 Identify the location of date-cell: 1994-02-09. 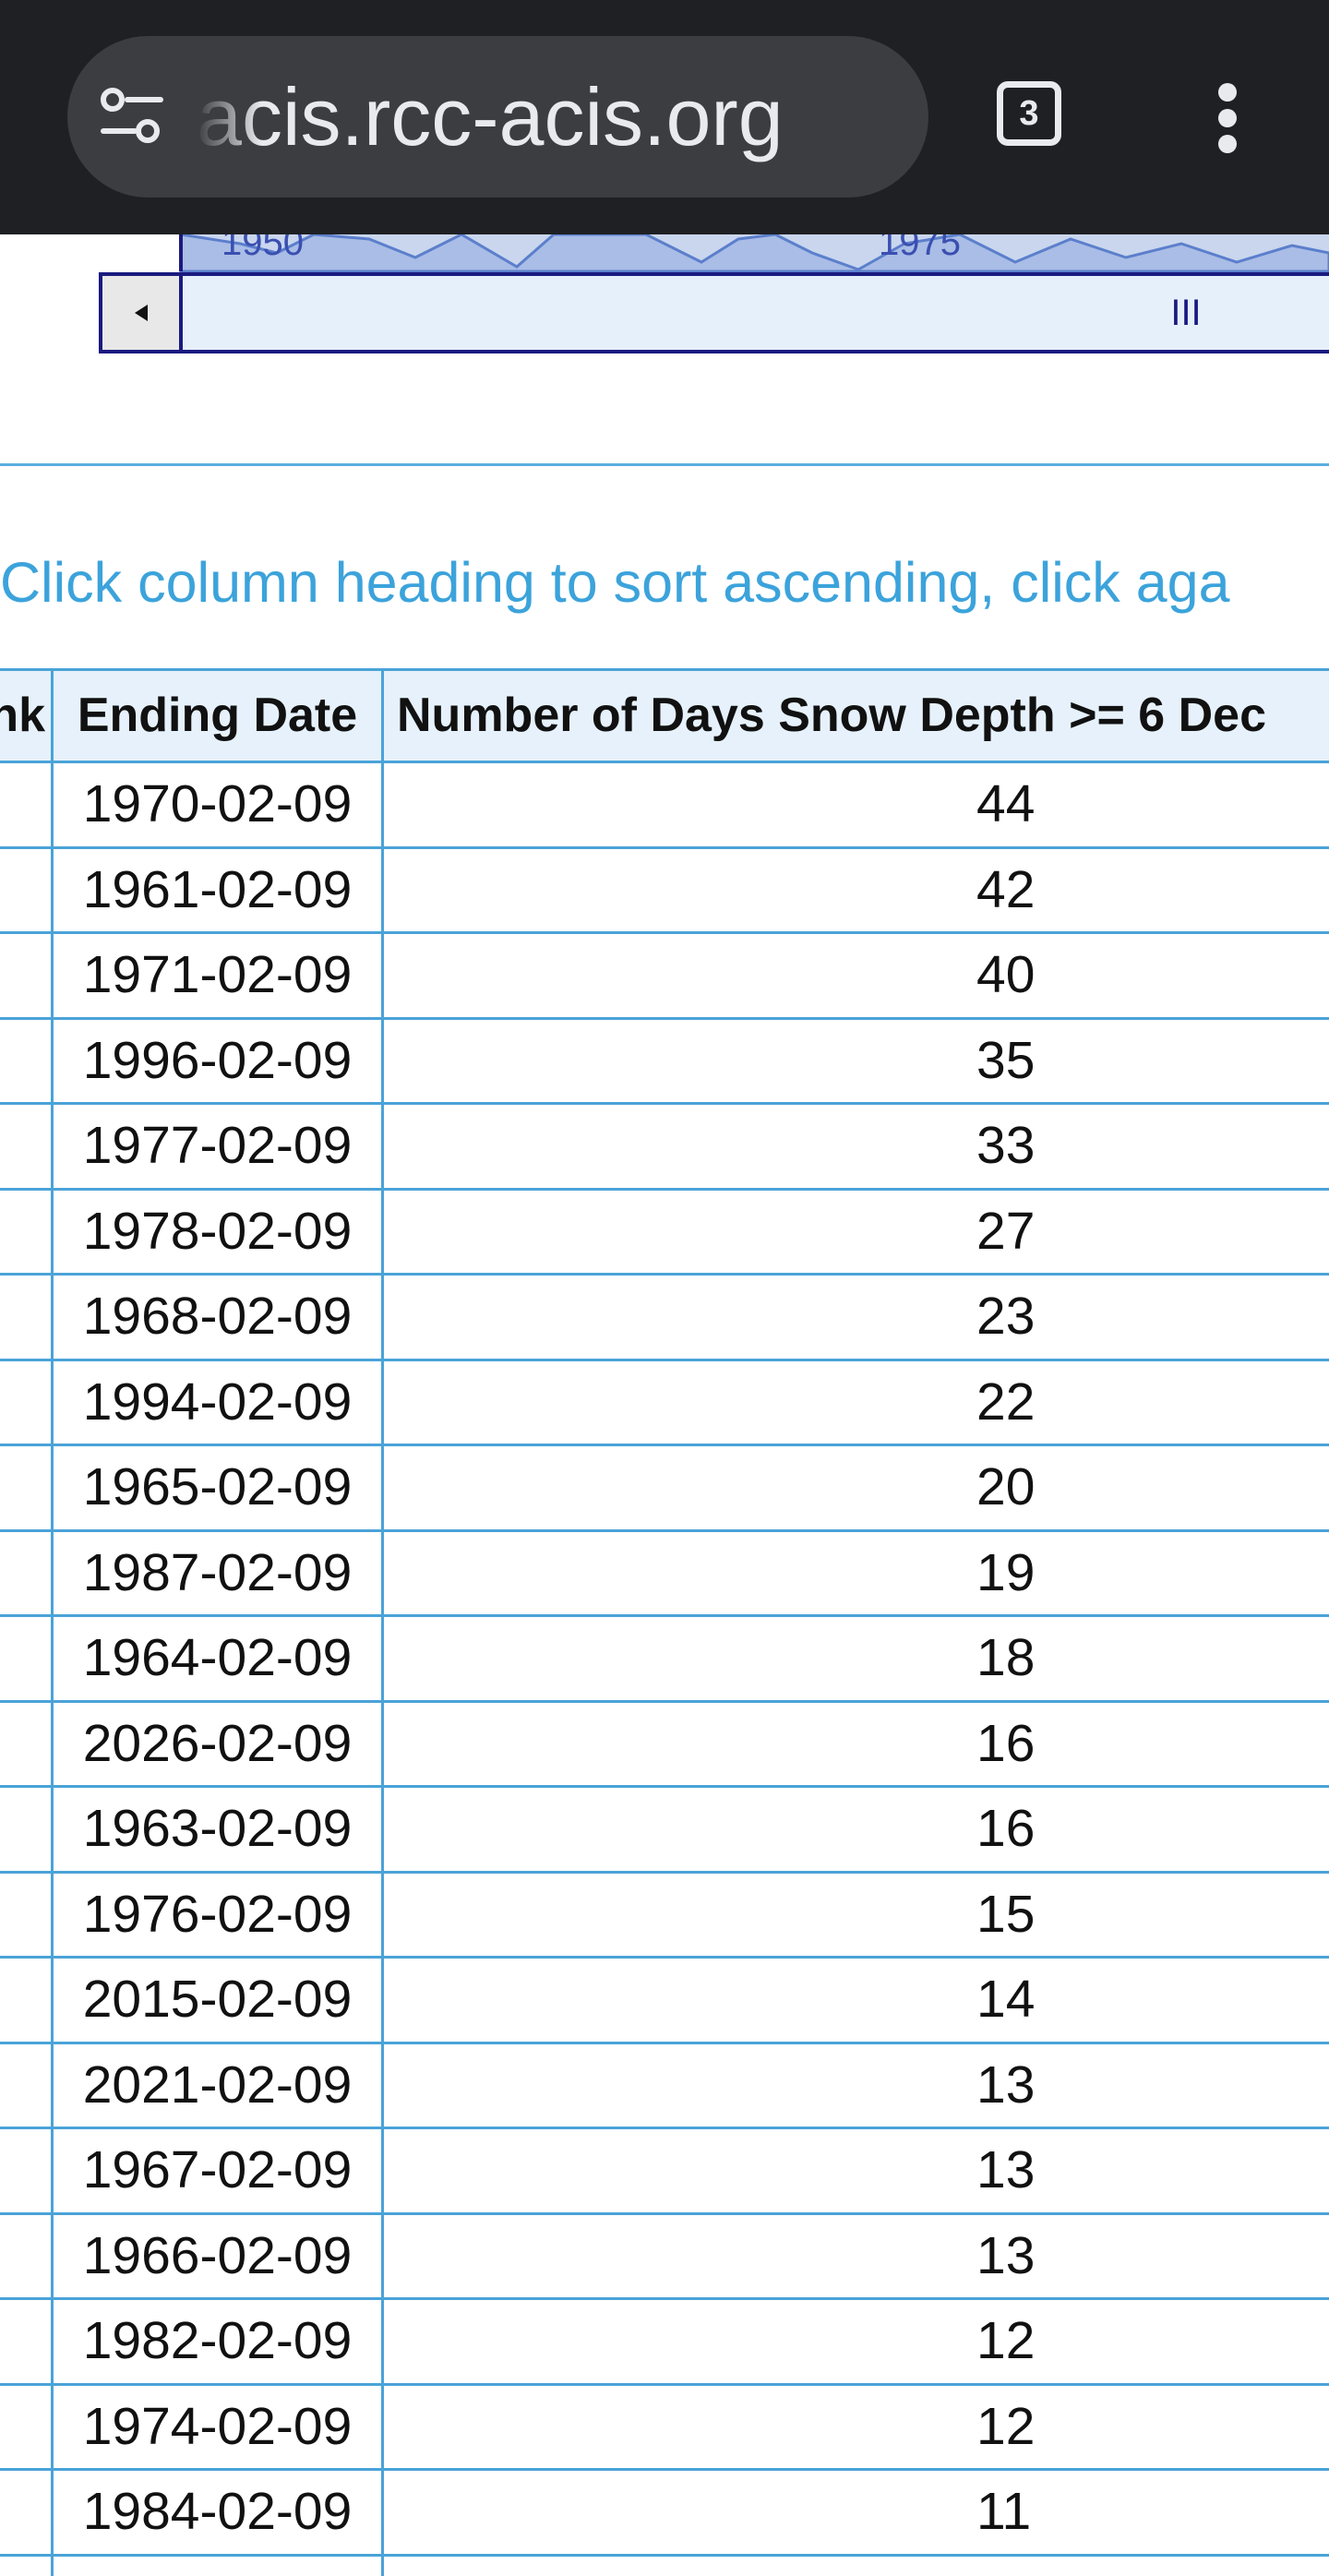
(218, 1402).